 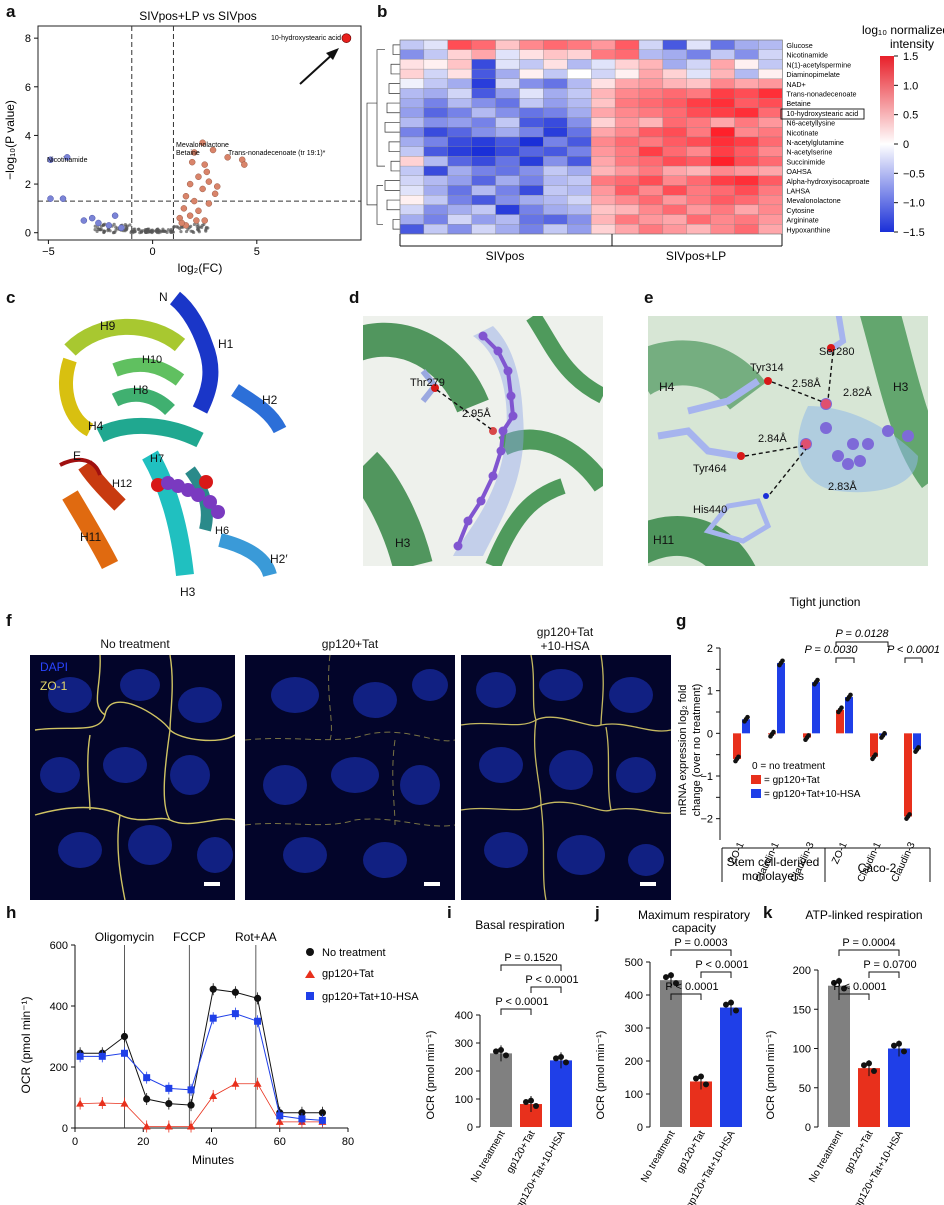 What do you see at coordinates (640, 1128) in the screenshot?
I see `y-tick-label: 0` at bounding box center [640, 1128].